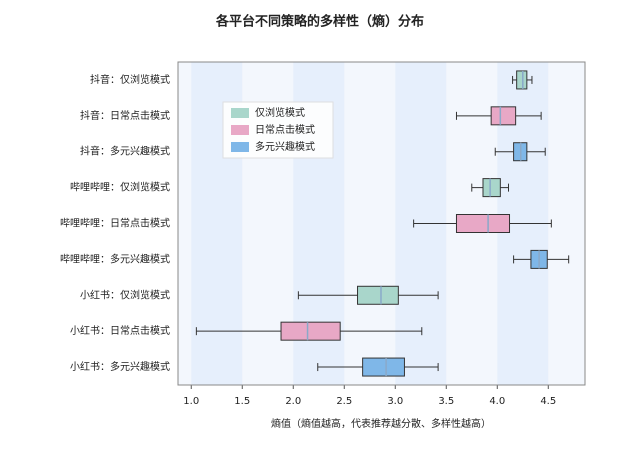  What do you see at coordinates (319, 22) in the screenshot?
I see `chart-title: 各平台不同策略的多样性（熵）分布` at bounding box center [319, 22].